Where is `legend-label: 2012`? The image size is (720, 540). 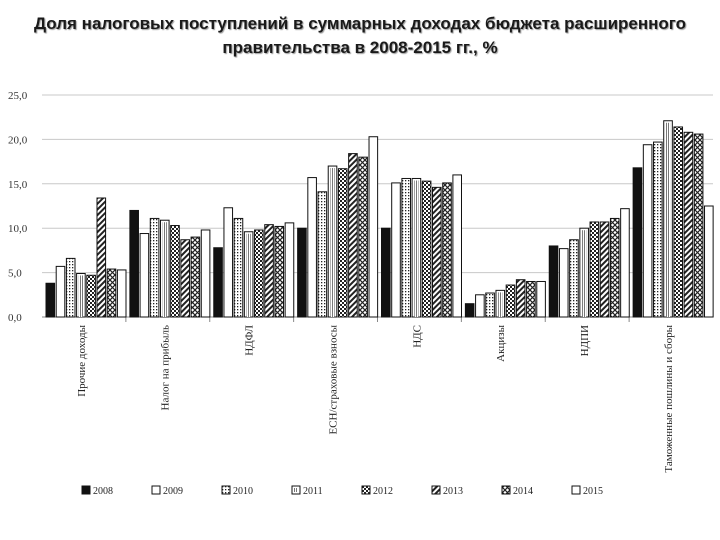
legend-label: 2012 is located at coordinates (383, 491).